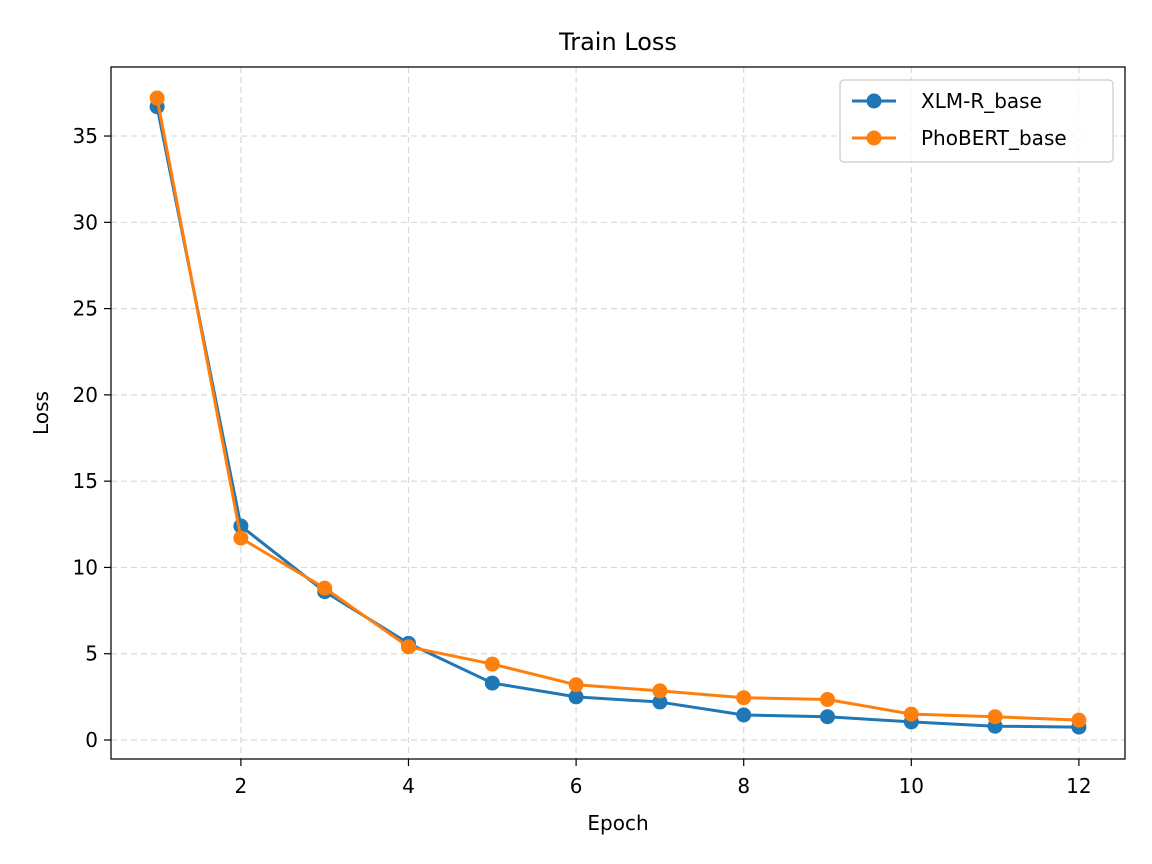 The height and width of the screenshot is (864, 1152). What do you see at coordinates (91, 740) in the screenshot?
I see `y-tick-label: 0` at bounding box center [91, 740].